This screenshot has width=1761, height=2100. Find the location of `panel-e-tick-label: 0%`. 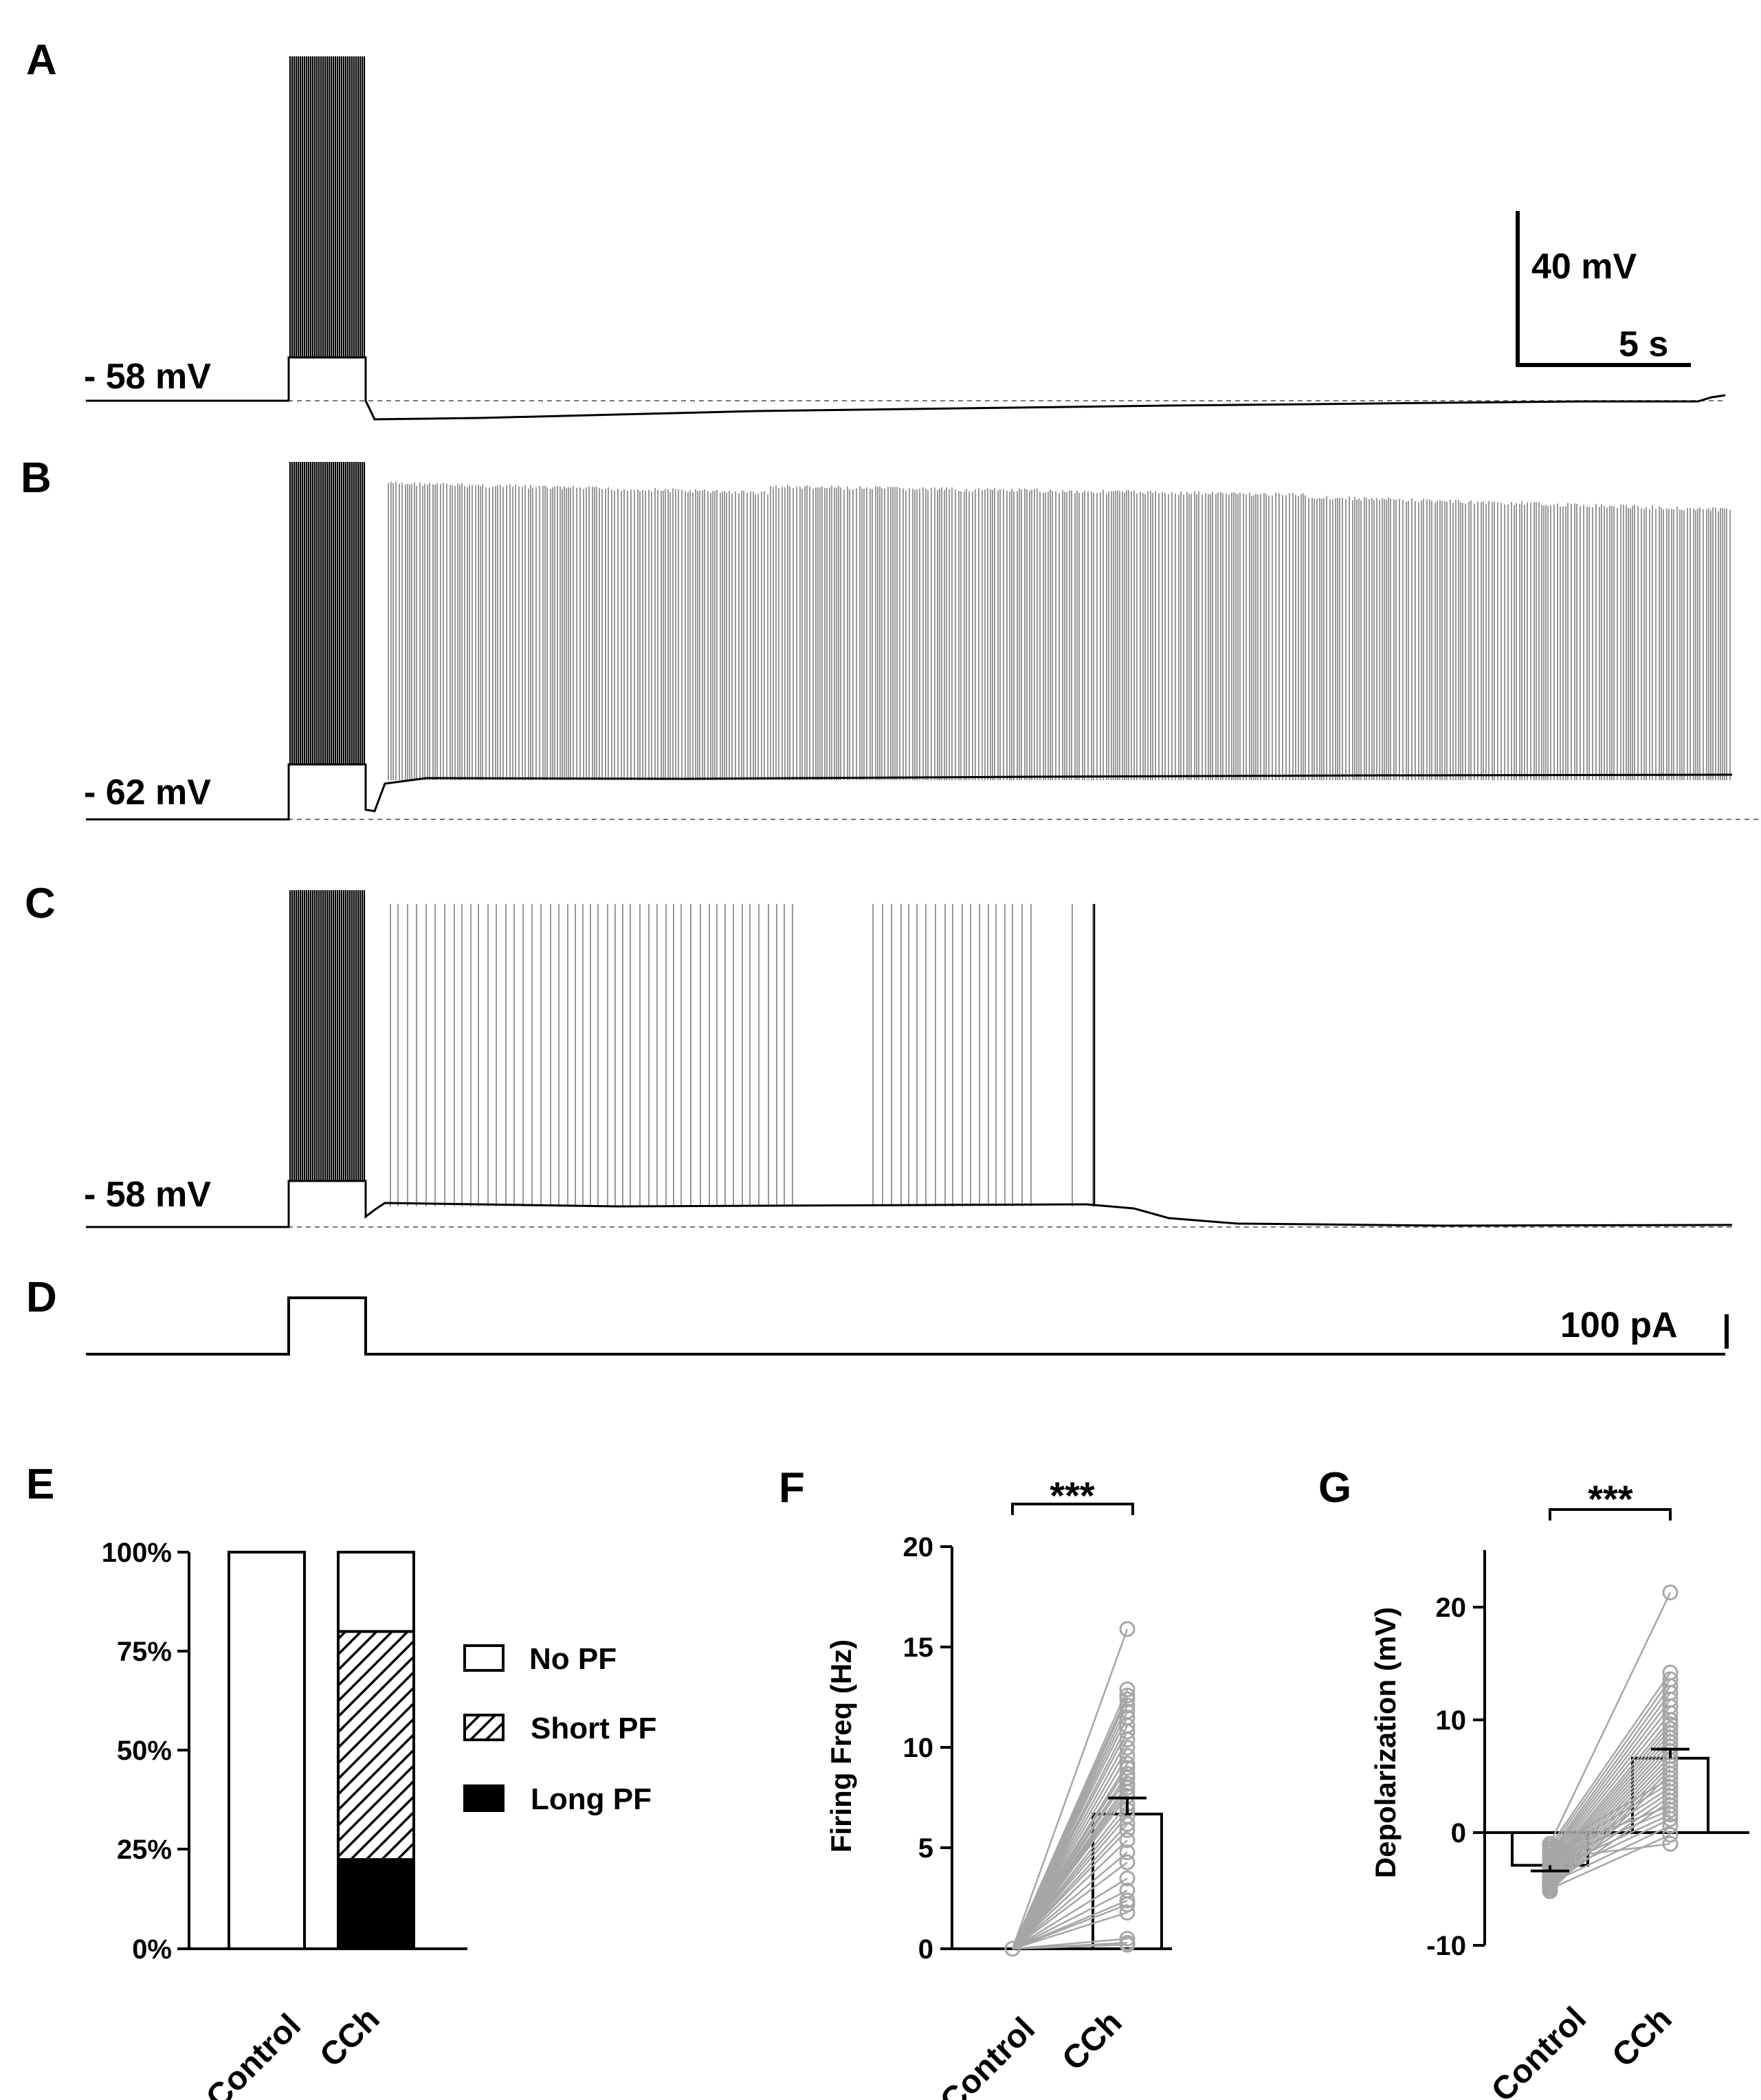

panel-e-tick-label: 0% is located at coordinates (152, 1949).